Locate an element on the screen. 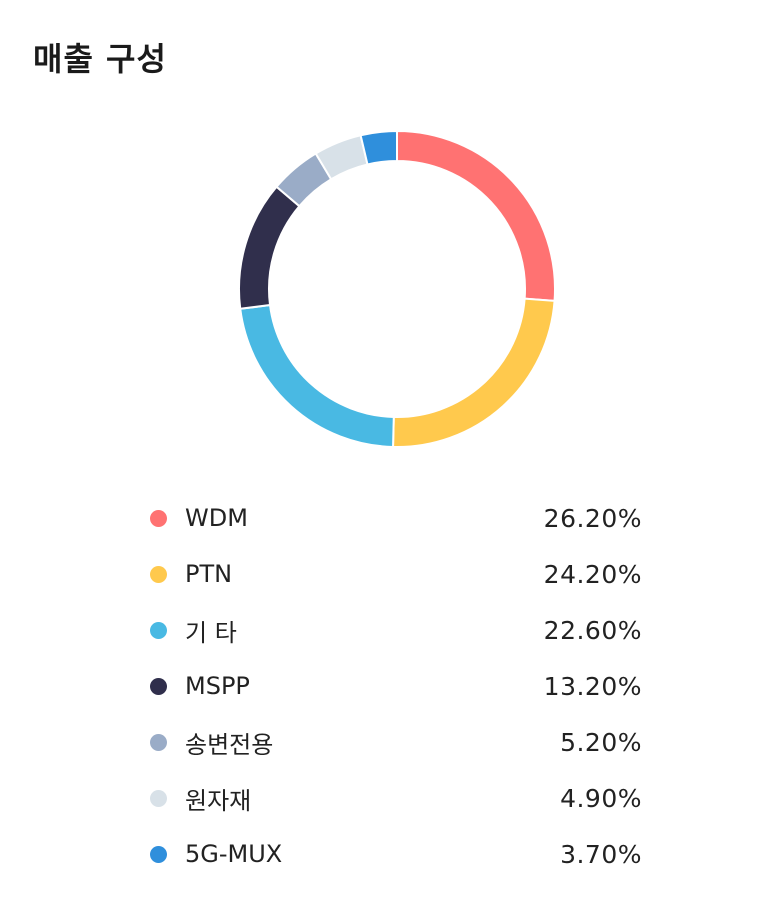  legend-value: 3.70% is located at coordinates (601, 854).